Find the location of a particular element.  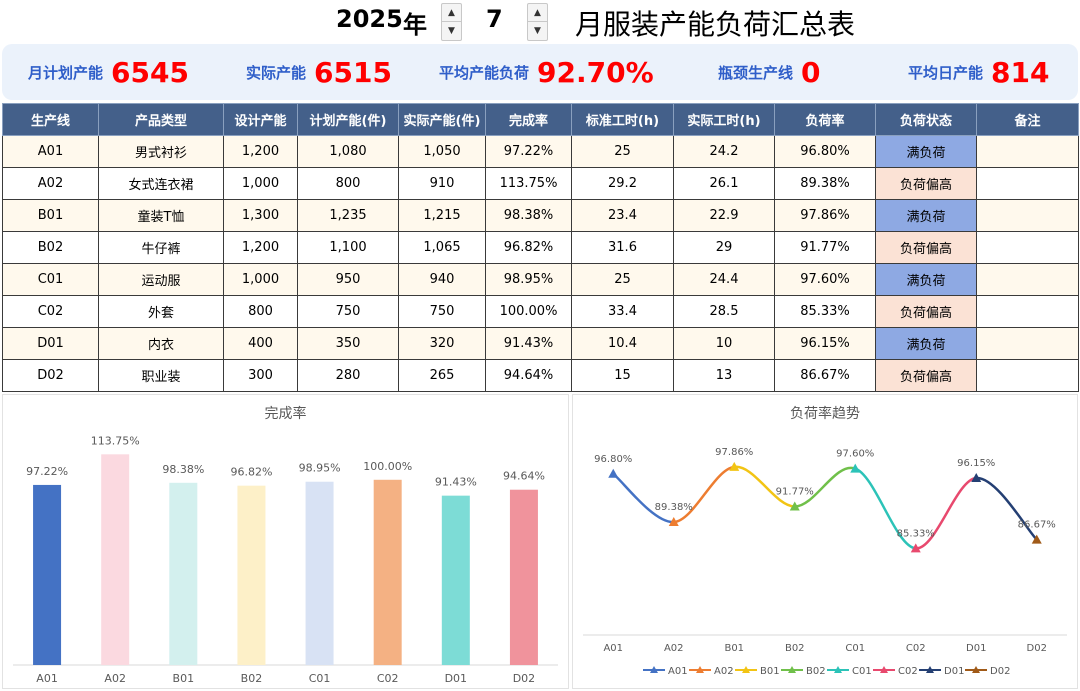

table-cell: 职业装 is located at coordinates (161, 375).